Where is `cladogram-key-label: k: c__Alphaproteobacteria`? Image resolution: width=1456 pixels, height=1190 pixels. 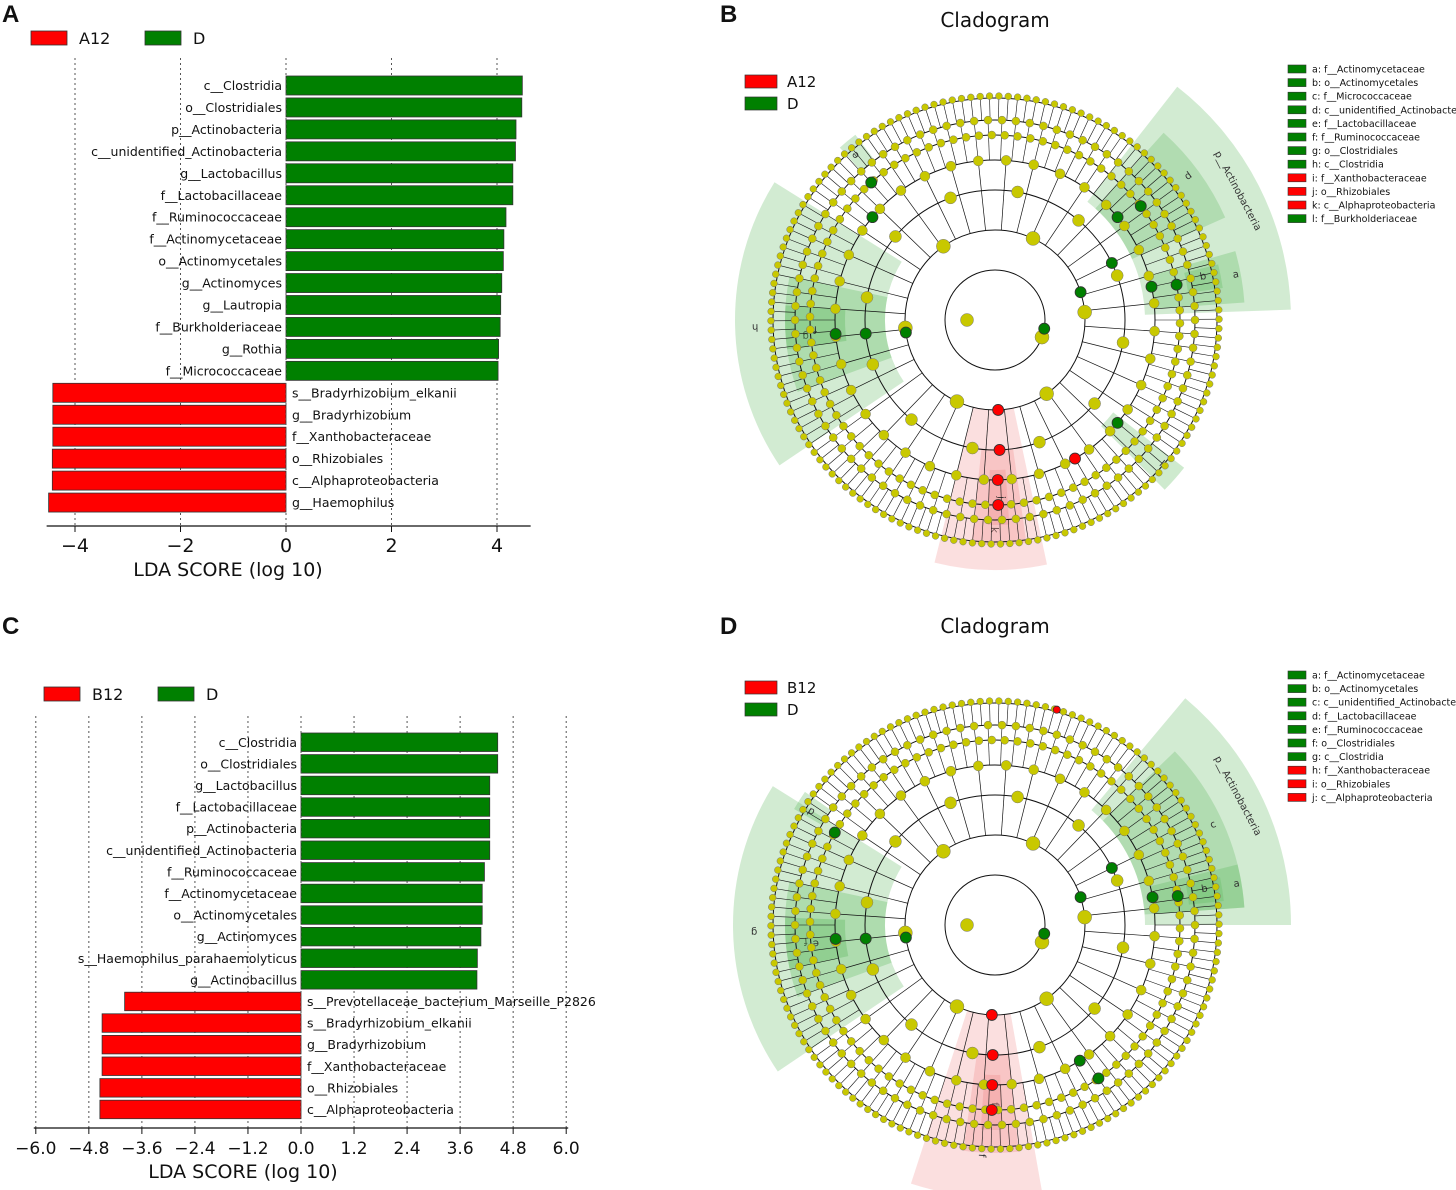 cladogram-key-label: k: c__Alphaproteobacteria is located at coordinates (1373, 206).